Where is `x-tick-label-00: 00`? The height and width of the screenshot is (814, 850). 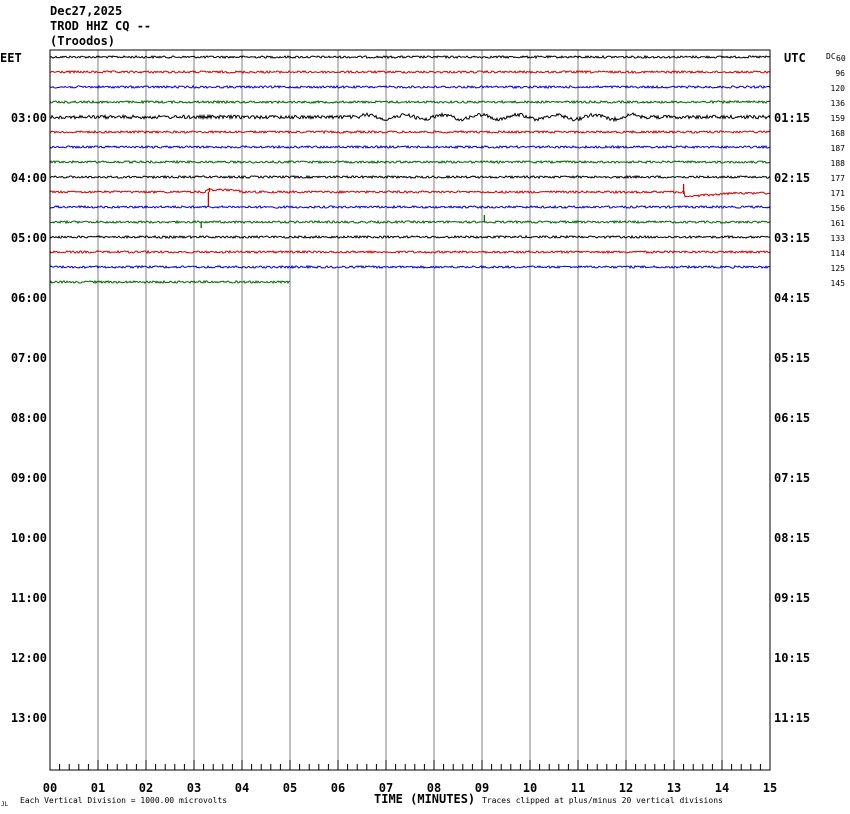
x-tick-label-00: 00 is located at coordinates (50, 788).